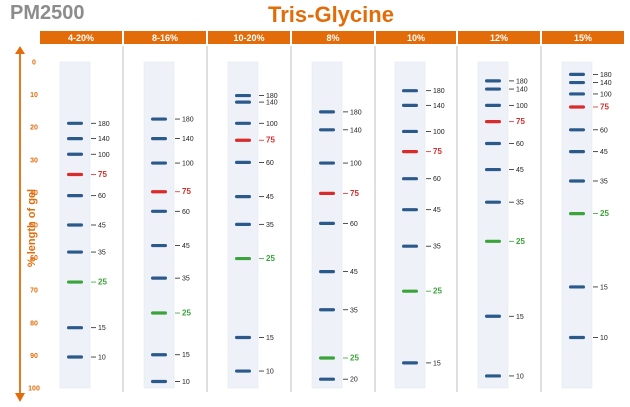  Describe the element at coordinates (47, 13) in the screenshot. I see `product-title: PM2500` at that location.